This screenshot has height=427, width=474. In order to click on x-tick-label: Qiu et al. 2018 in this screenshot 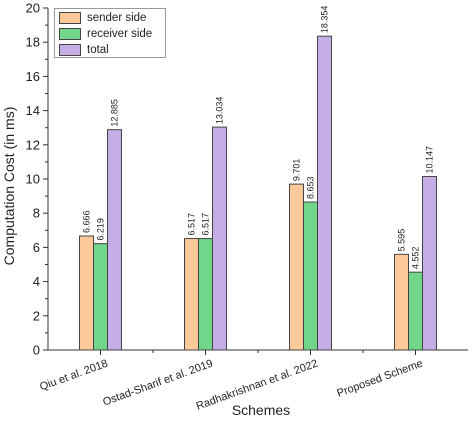, I will do `click(73, 376)`.